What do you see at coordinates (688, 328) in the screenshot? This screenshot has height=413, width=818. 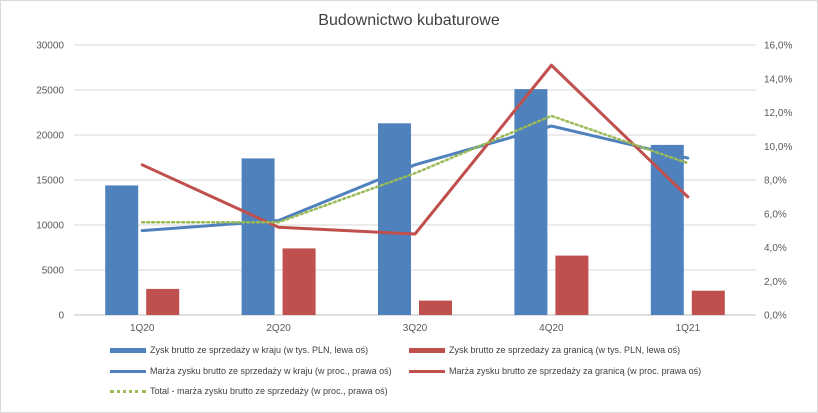 I see `x-axis-tick-label: 1Q21` at bounding box center [688, 328].